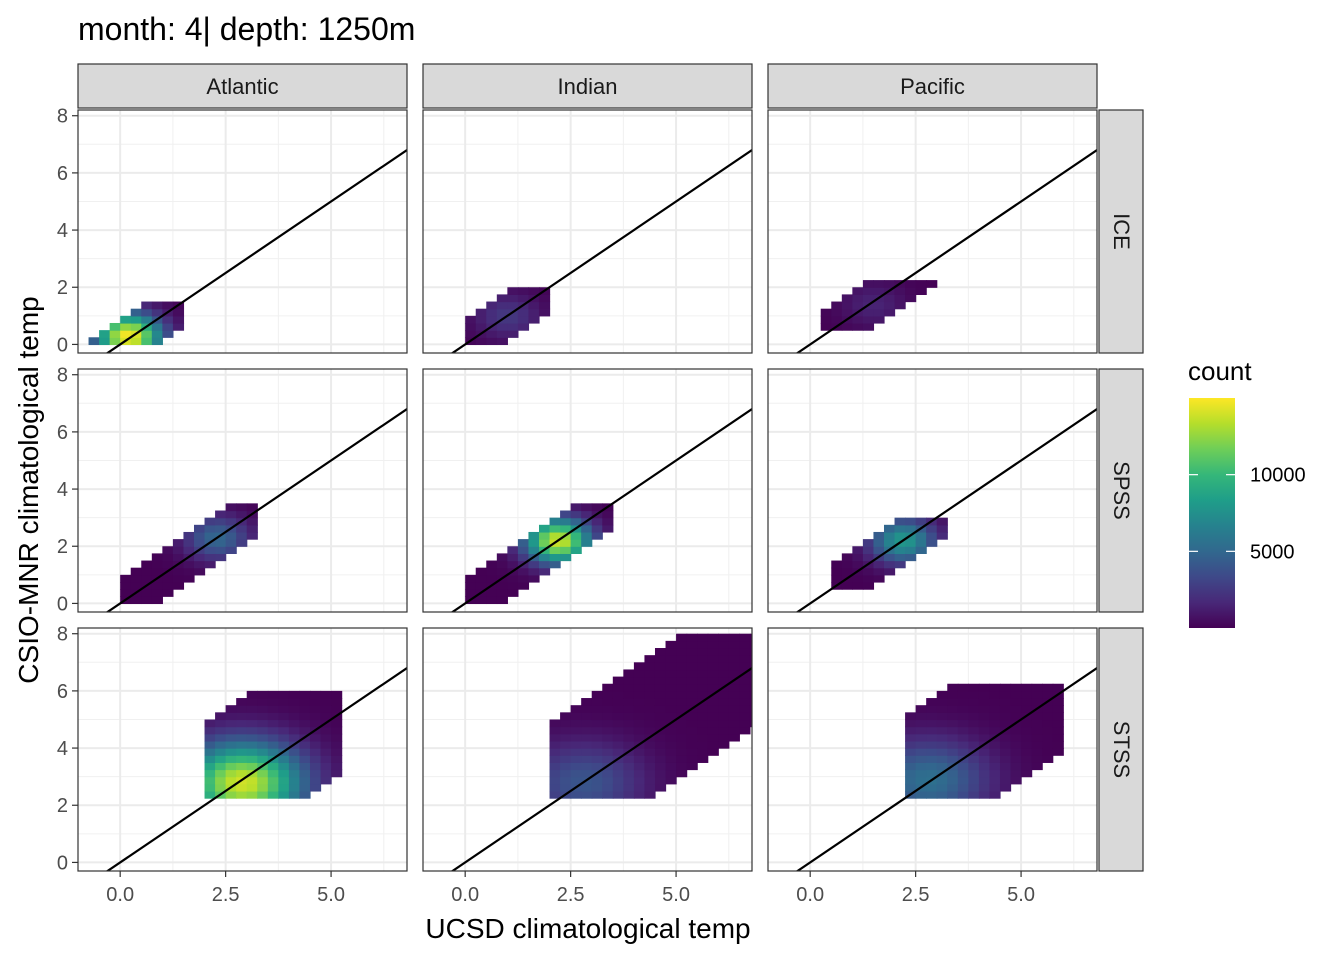  I want to click on y-tick-label: 2, so click(62, 547).